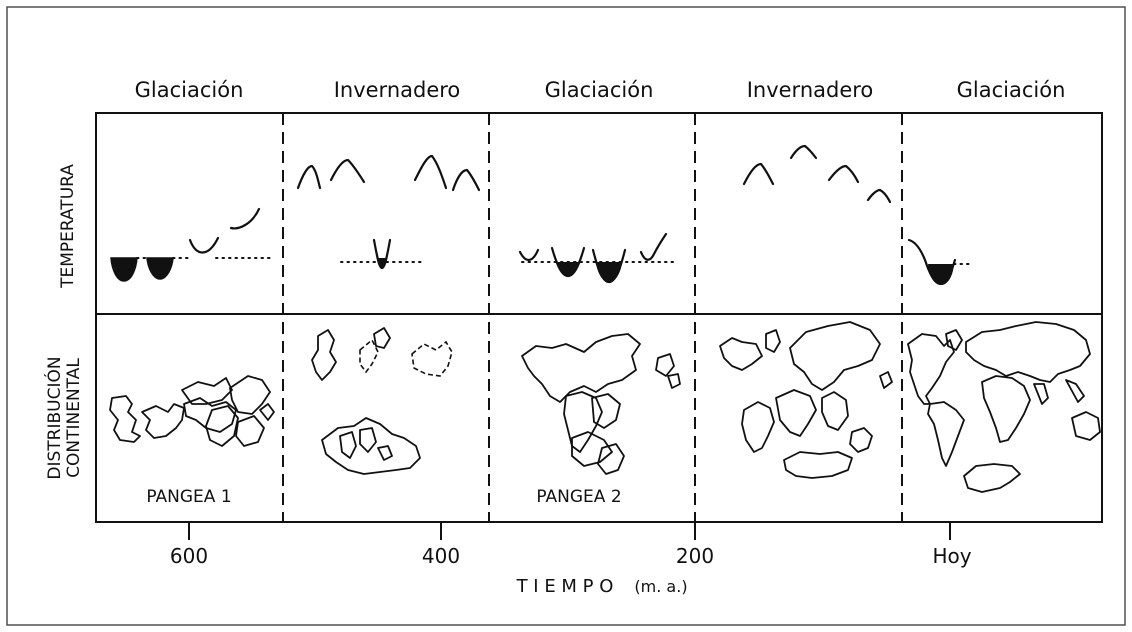  Describe the element at coordinates (571, 559) in the screenshot. I see `time-axis: 600 400 200 Hoy T I E M P O (m. a.)` at that location.